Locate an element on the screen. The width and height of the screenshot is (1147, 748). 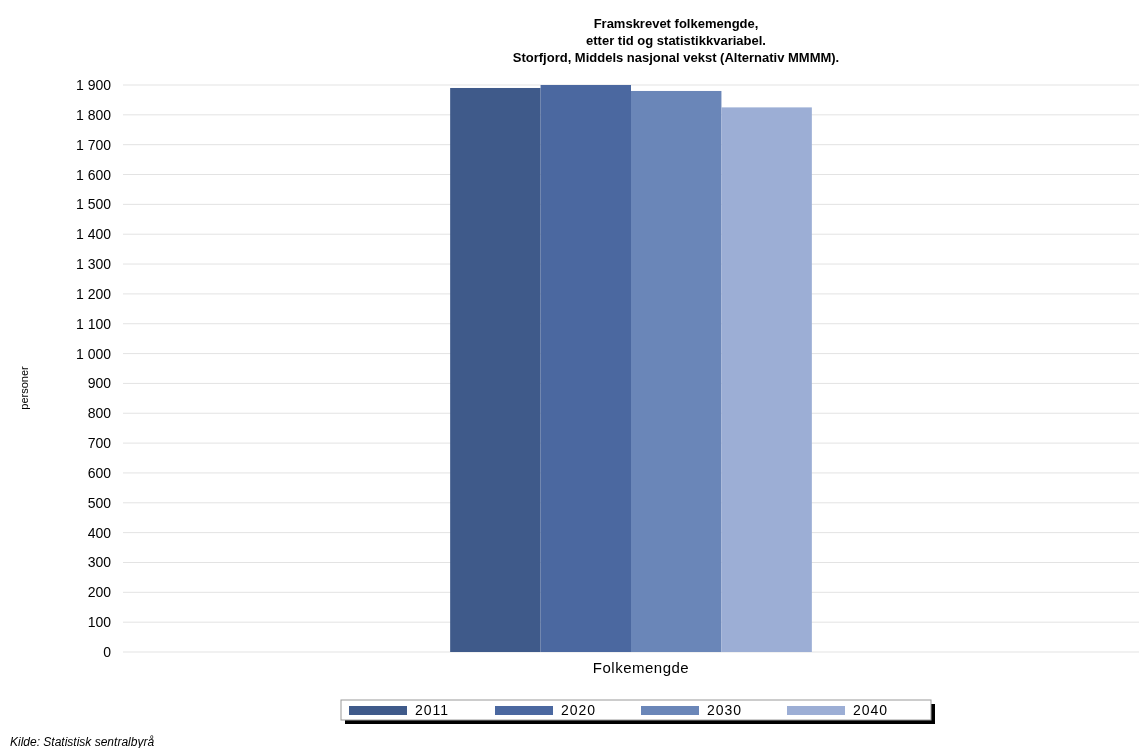
y-tick-label: 1 900 is located at coordinates (93, 85).